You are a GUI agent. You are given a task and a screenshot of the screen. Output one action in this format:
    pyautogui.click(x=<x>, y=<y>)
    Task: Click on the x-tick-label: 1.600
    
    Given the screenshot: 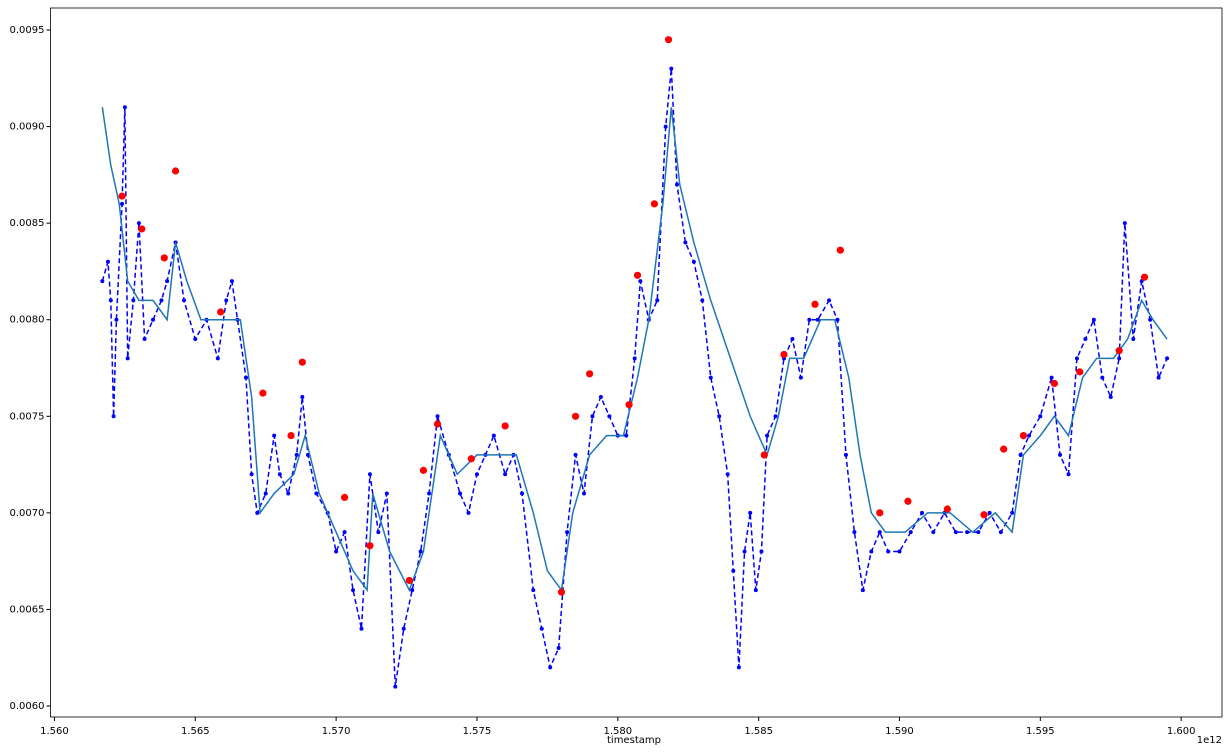 What is the action you would take?
    pyautogui.click(x=1181, y=731)
    